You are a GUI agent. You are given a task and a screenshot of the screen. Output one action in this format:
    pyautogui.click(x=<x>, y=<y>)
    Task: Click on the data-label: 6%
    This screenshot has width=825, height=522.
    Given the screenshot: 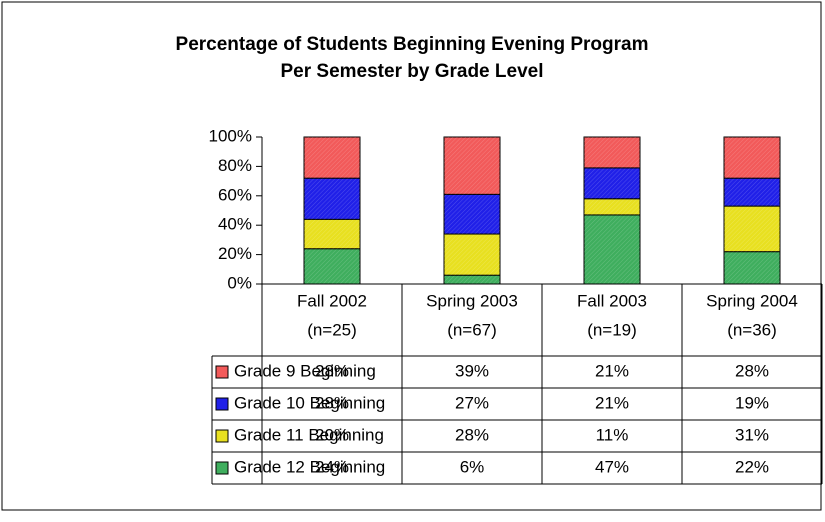 What is the action you would take?
    pyautogui.click(x=472, y=466)
    